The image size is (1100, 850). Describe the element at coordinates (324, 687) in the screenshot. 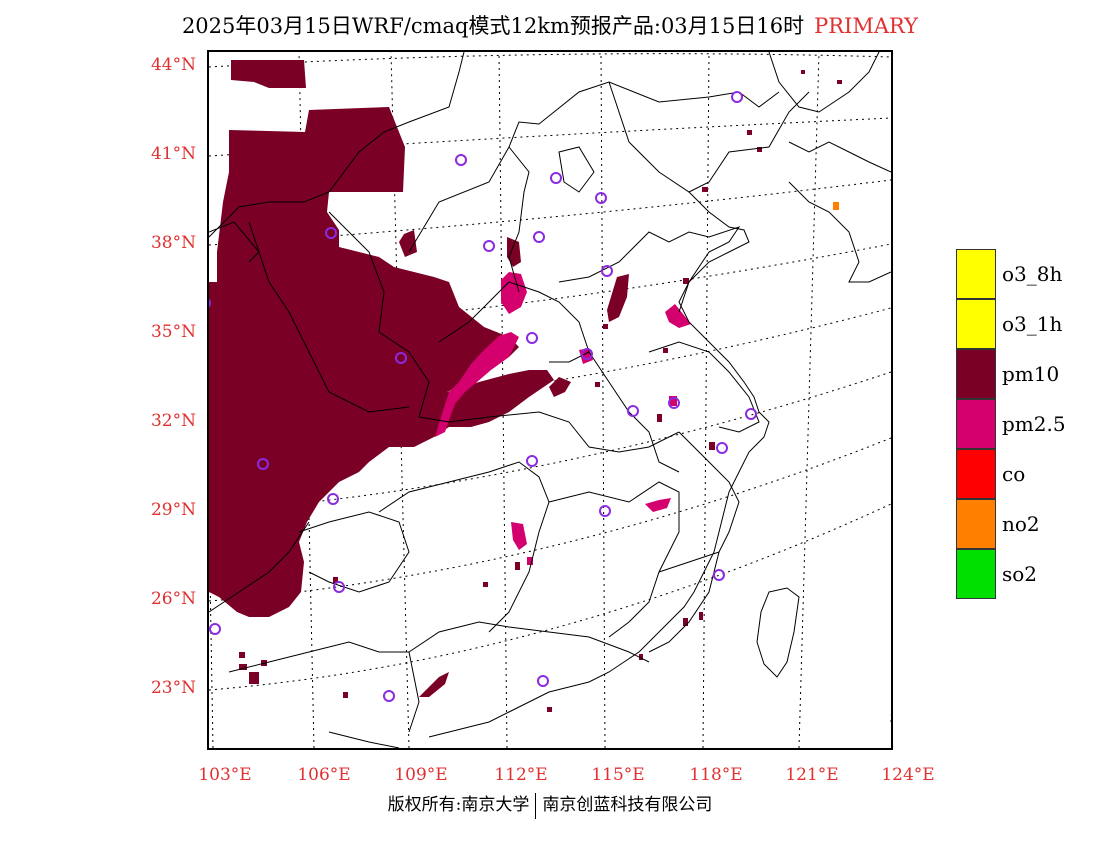

I see `border-guangxi` at that location.